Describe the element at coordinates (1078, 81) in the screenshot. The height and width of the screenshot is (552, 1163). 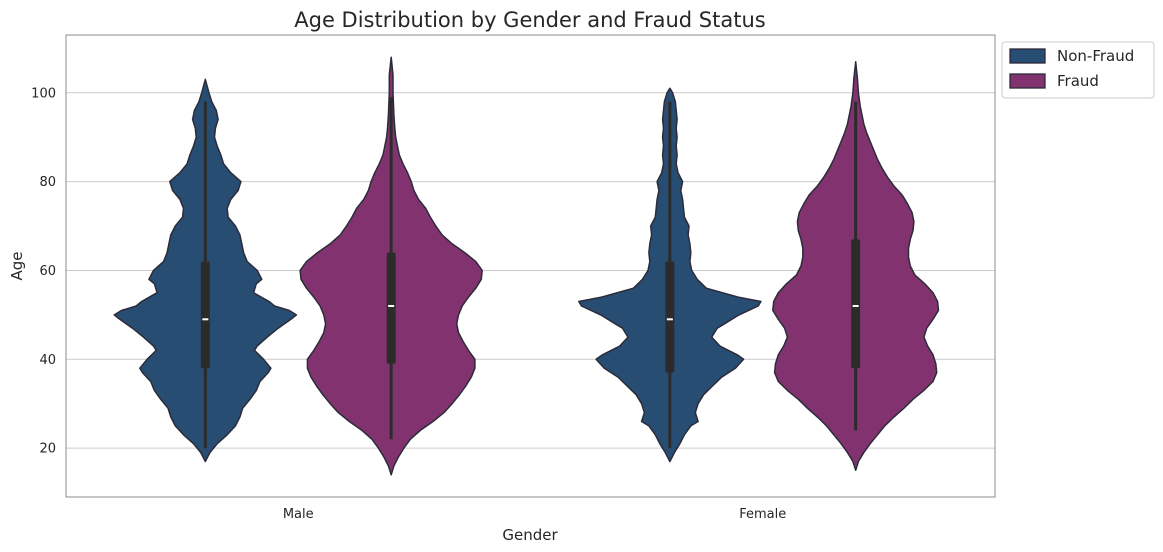
I see `legend-label: Fraud` at that location.